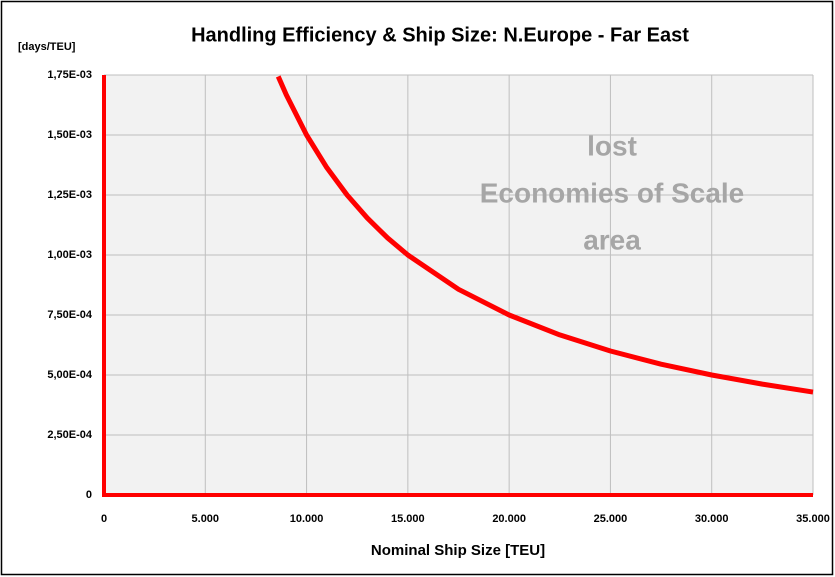 This screenshot has height=577, width=835. What do you see at coordinates (612, 145) in the screenshot?
I see `annotation: lost` at bounding box center [612, 145].